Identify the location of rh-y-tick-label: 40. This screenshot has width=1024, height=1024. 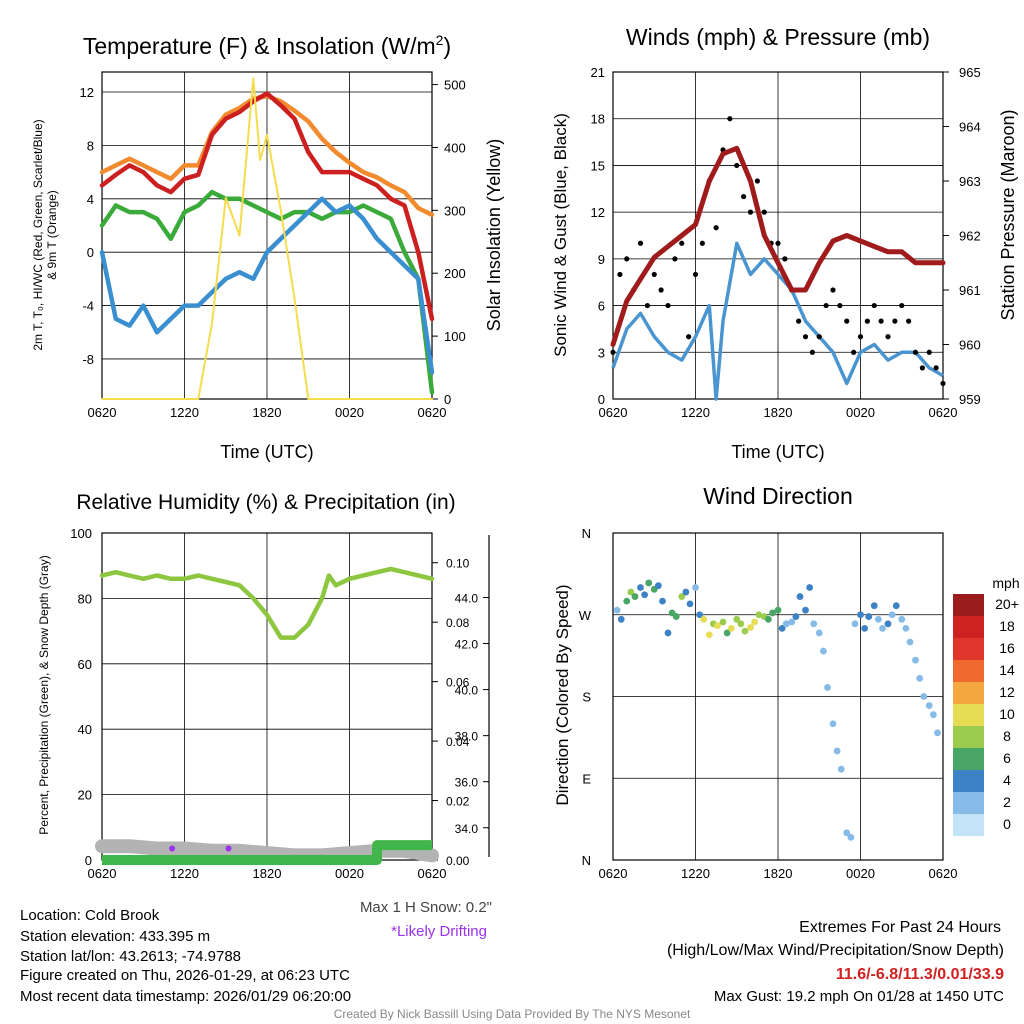
(85, 729).